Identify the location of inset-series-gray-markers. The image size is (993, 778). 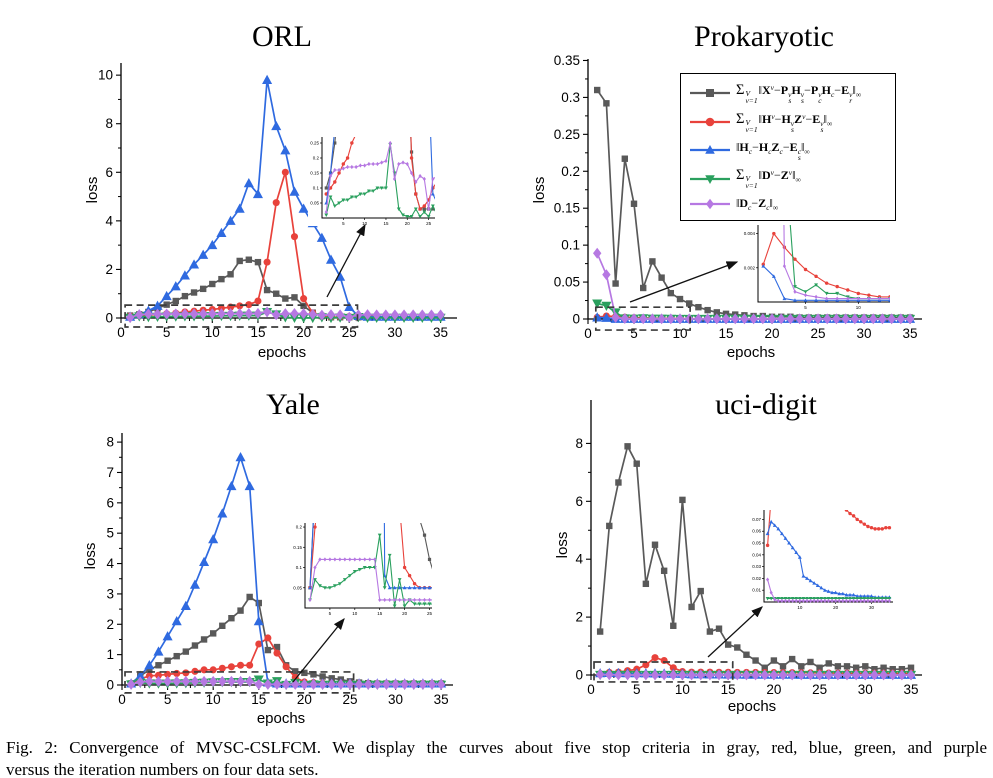
(962, 242).